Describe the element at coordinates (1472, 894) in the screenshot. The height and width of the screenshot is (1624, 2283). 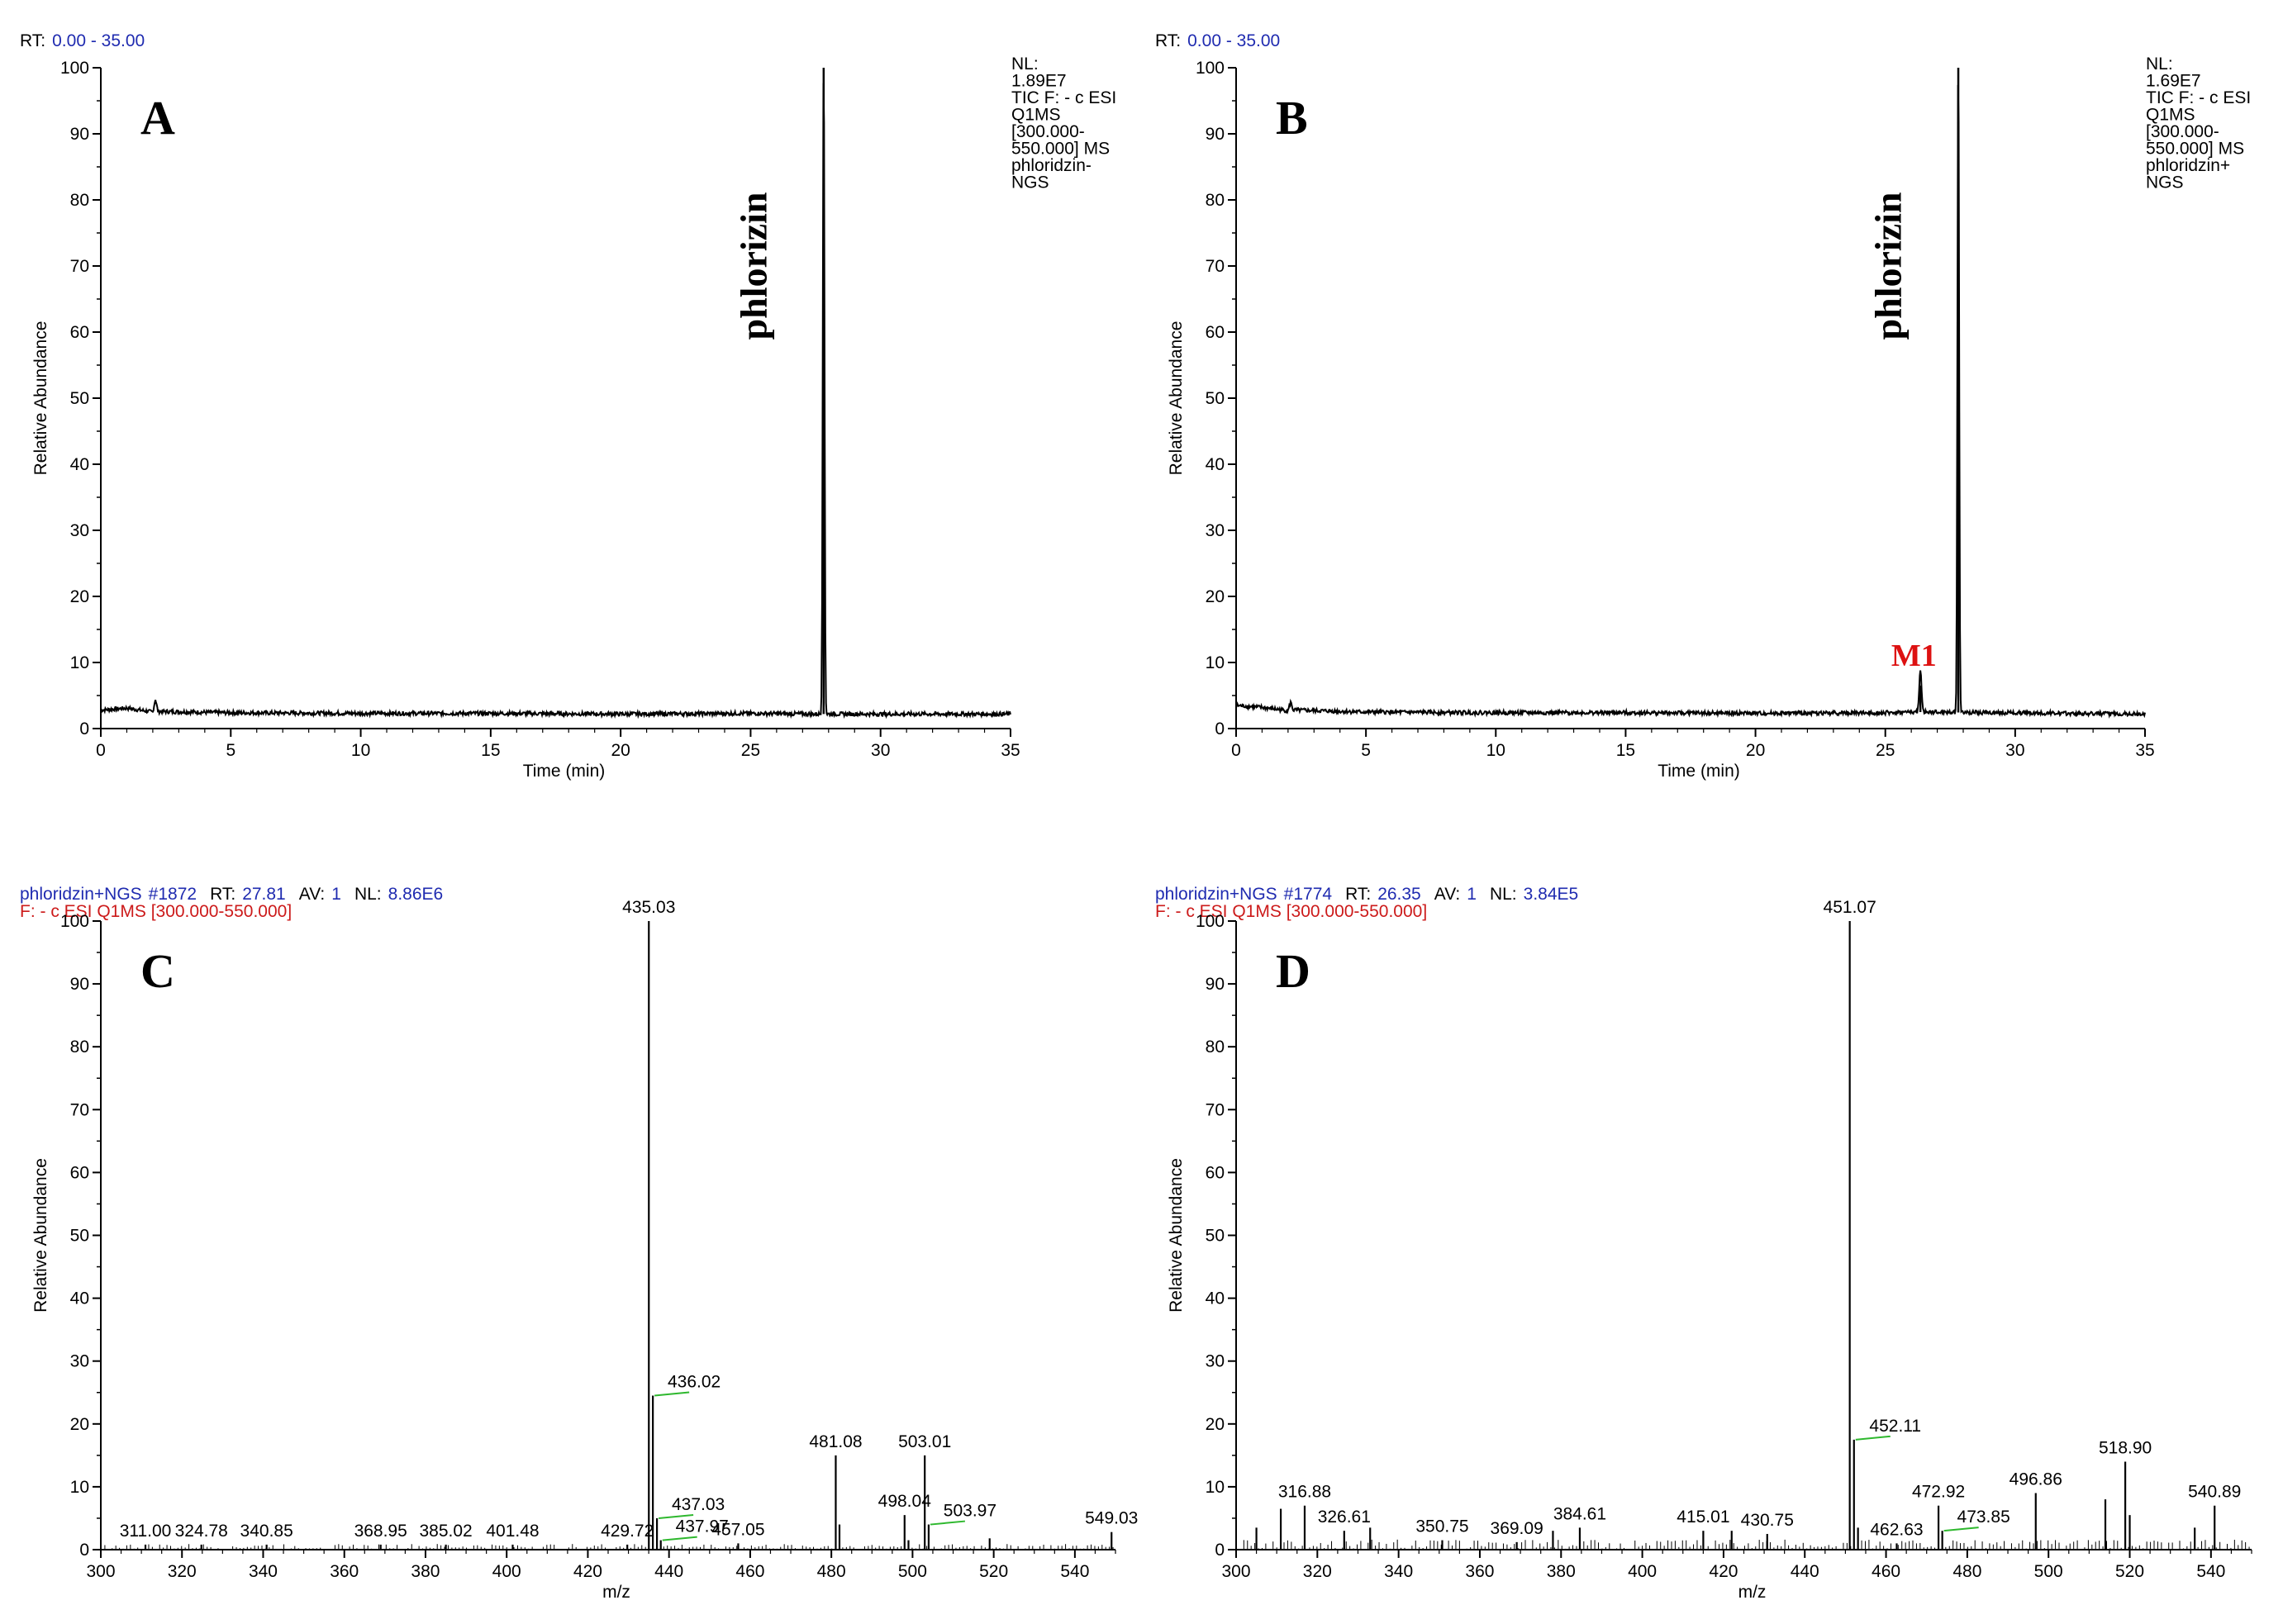
I see `header-value: 1` at that location.